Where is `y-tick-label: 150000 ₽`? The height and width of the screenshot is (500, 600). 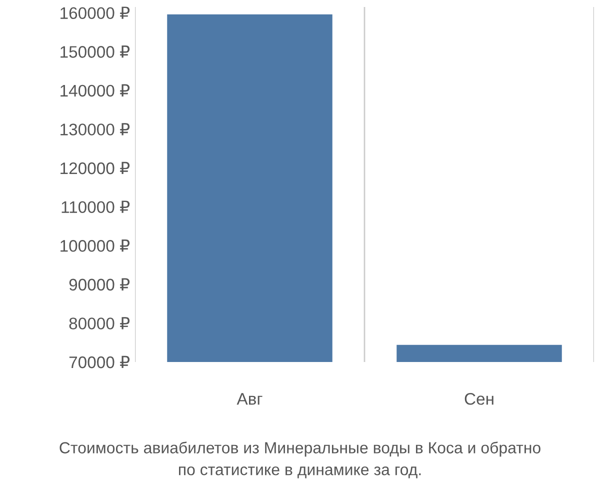 y-tick-label: 150000 ₽ is located at coordinates (95, 52).